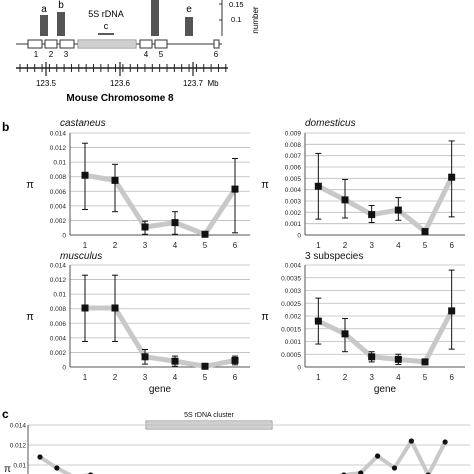 This screenshot has width=474, height=474. What do you see at coordinates (44, 9) in the screenshot?
I see `label-a: a` at bounding box center [44, 9].